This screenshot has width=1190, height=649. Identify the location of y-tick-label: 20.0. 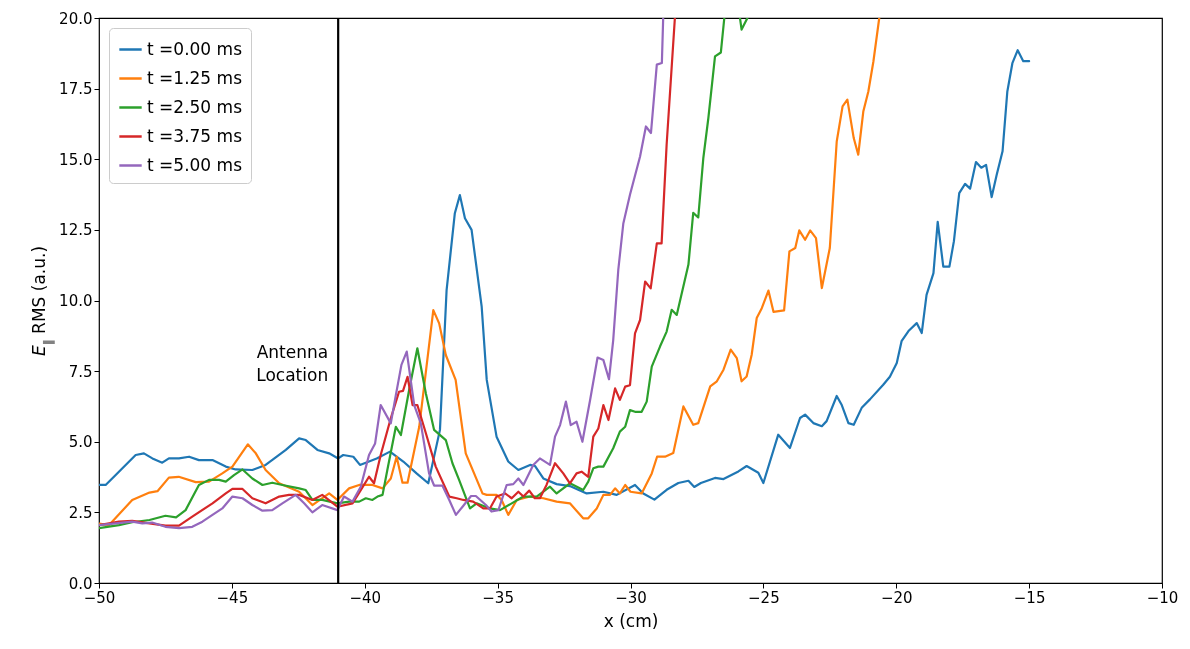
(76, 18).